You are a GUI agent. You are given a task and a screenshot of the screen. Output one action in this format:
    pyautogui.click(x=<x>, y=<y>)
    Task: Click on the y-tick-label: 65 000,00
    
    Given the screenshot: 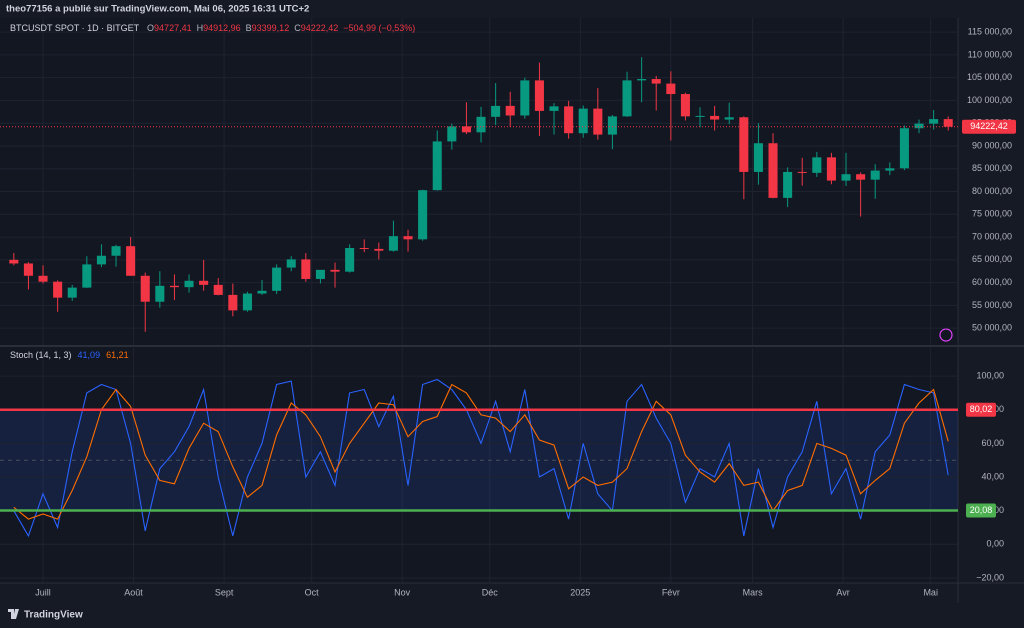 What is the action you would take?
    pyautogui.click(x=992, y=259)
    